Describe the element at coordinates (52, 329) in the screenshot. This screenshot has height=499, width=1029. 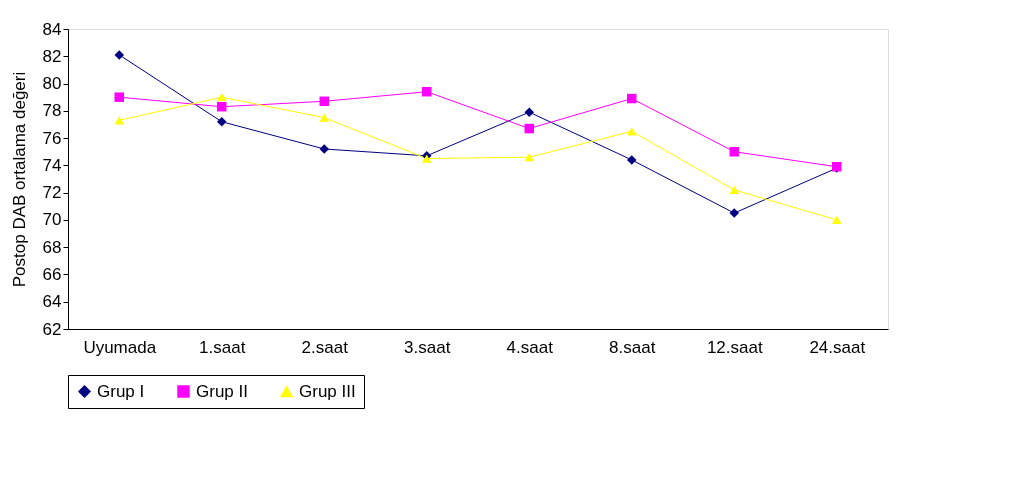
I see `y-tick-label: 62` at that location.